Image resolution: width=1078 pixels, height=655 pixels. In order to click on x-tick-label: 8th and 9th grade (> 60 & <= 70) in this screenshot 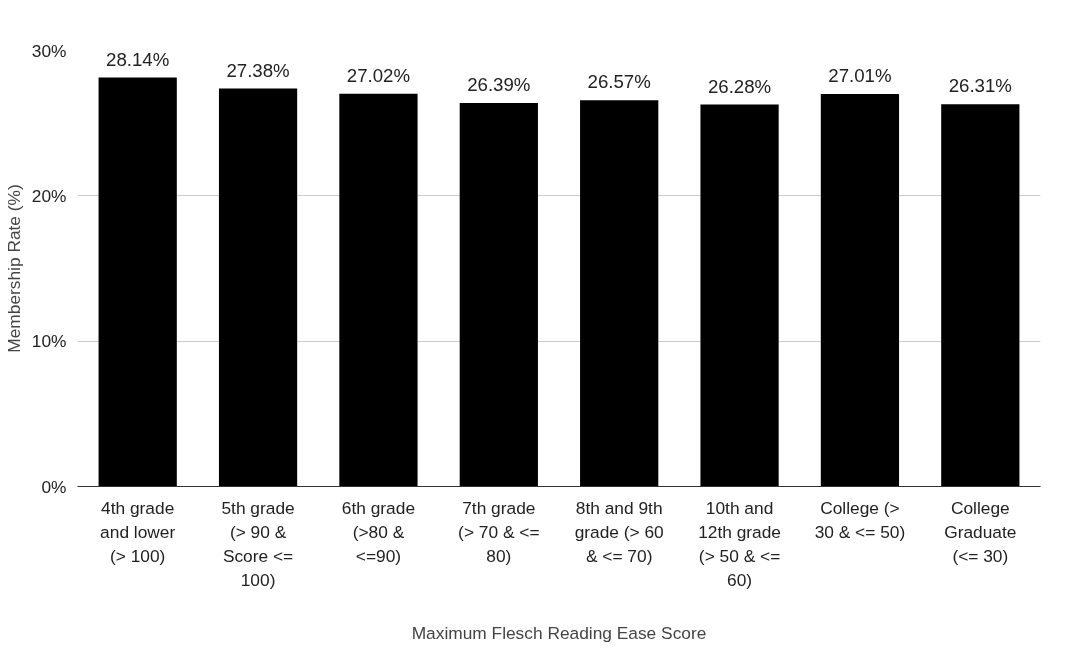, I will do `click(619, 531)`.